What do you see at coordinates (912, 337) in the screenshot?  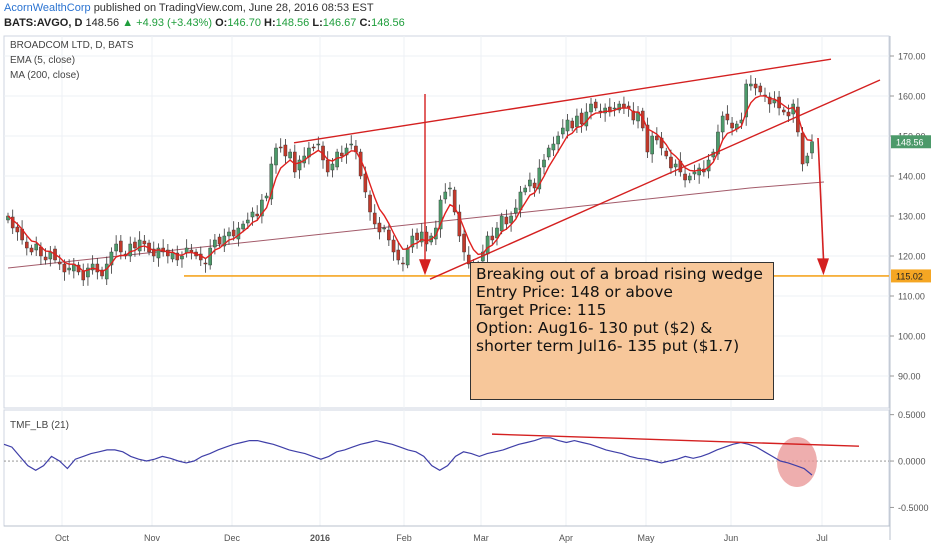 I see `price-tick-label: 100.00` at bounding box center [912, 337].